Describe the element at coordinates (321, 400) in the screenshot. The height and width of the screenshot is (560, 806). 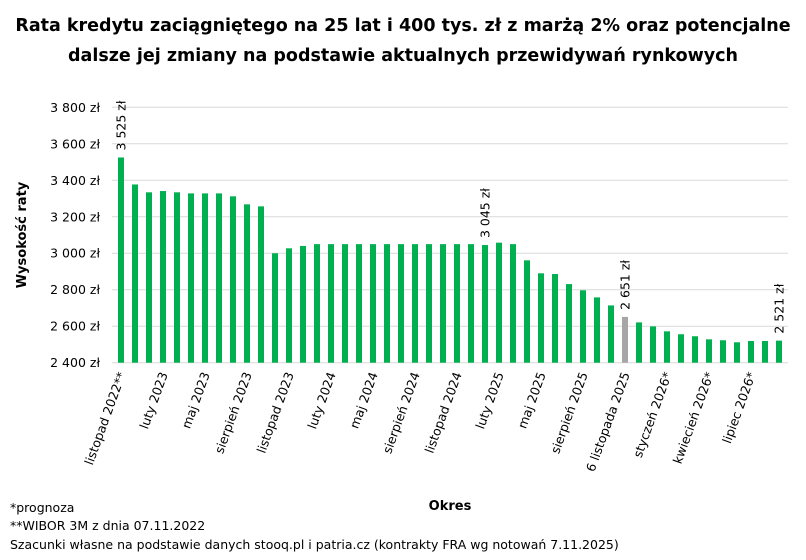
I see `x-tick-label: luty 2024` at that location.